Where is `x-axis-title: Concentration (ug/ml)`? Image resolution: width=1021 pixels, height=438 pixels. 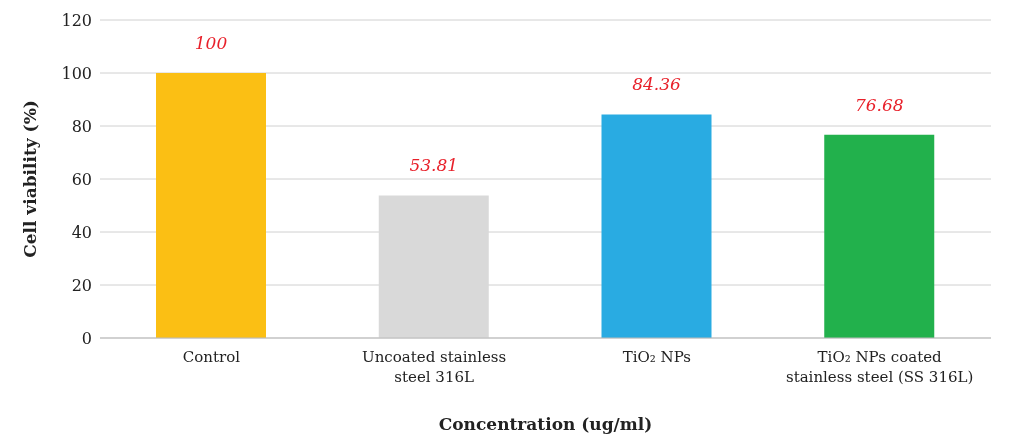 x-axis-title: Concentration (ug/ml) is located at coordinates (545, 424).